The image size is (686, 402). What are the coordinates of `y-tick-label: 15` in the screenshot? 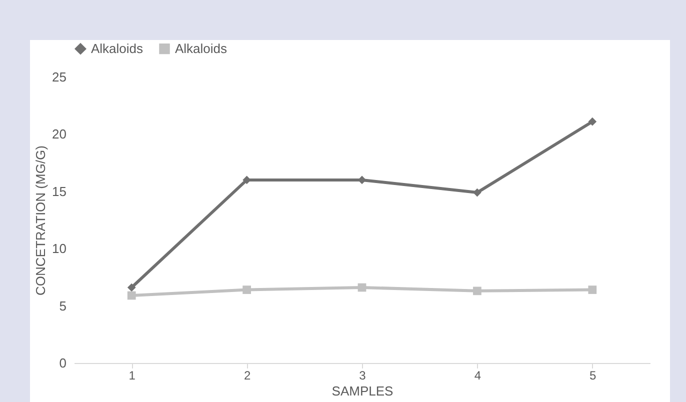 It's located at (59, 191).